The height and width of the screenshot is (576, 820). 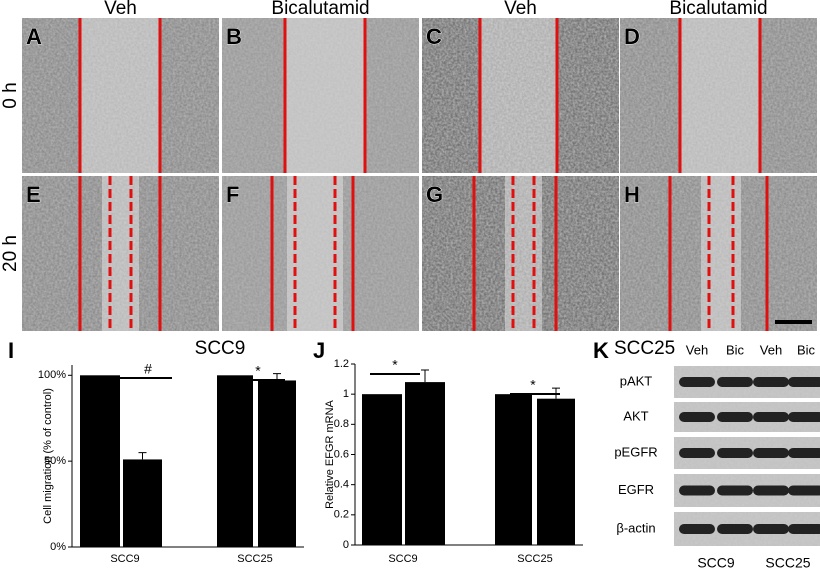 I want to click on band-label: β-actin, so click(x=635, y=527).